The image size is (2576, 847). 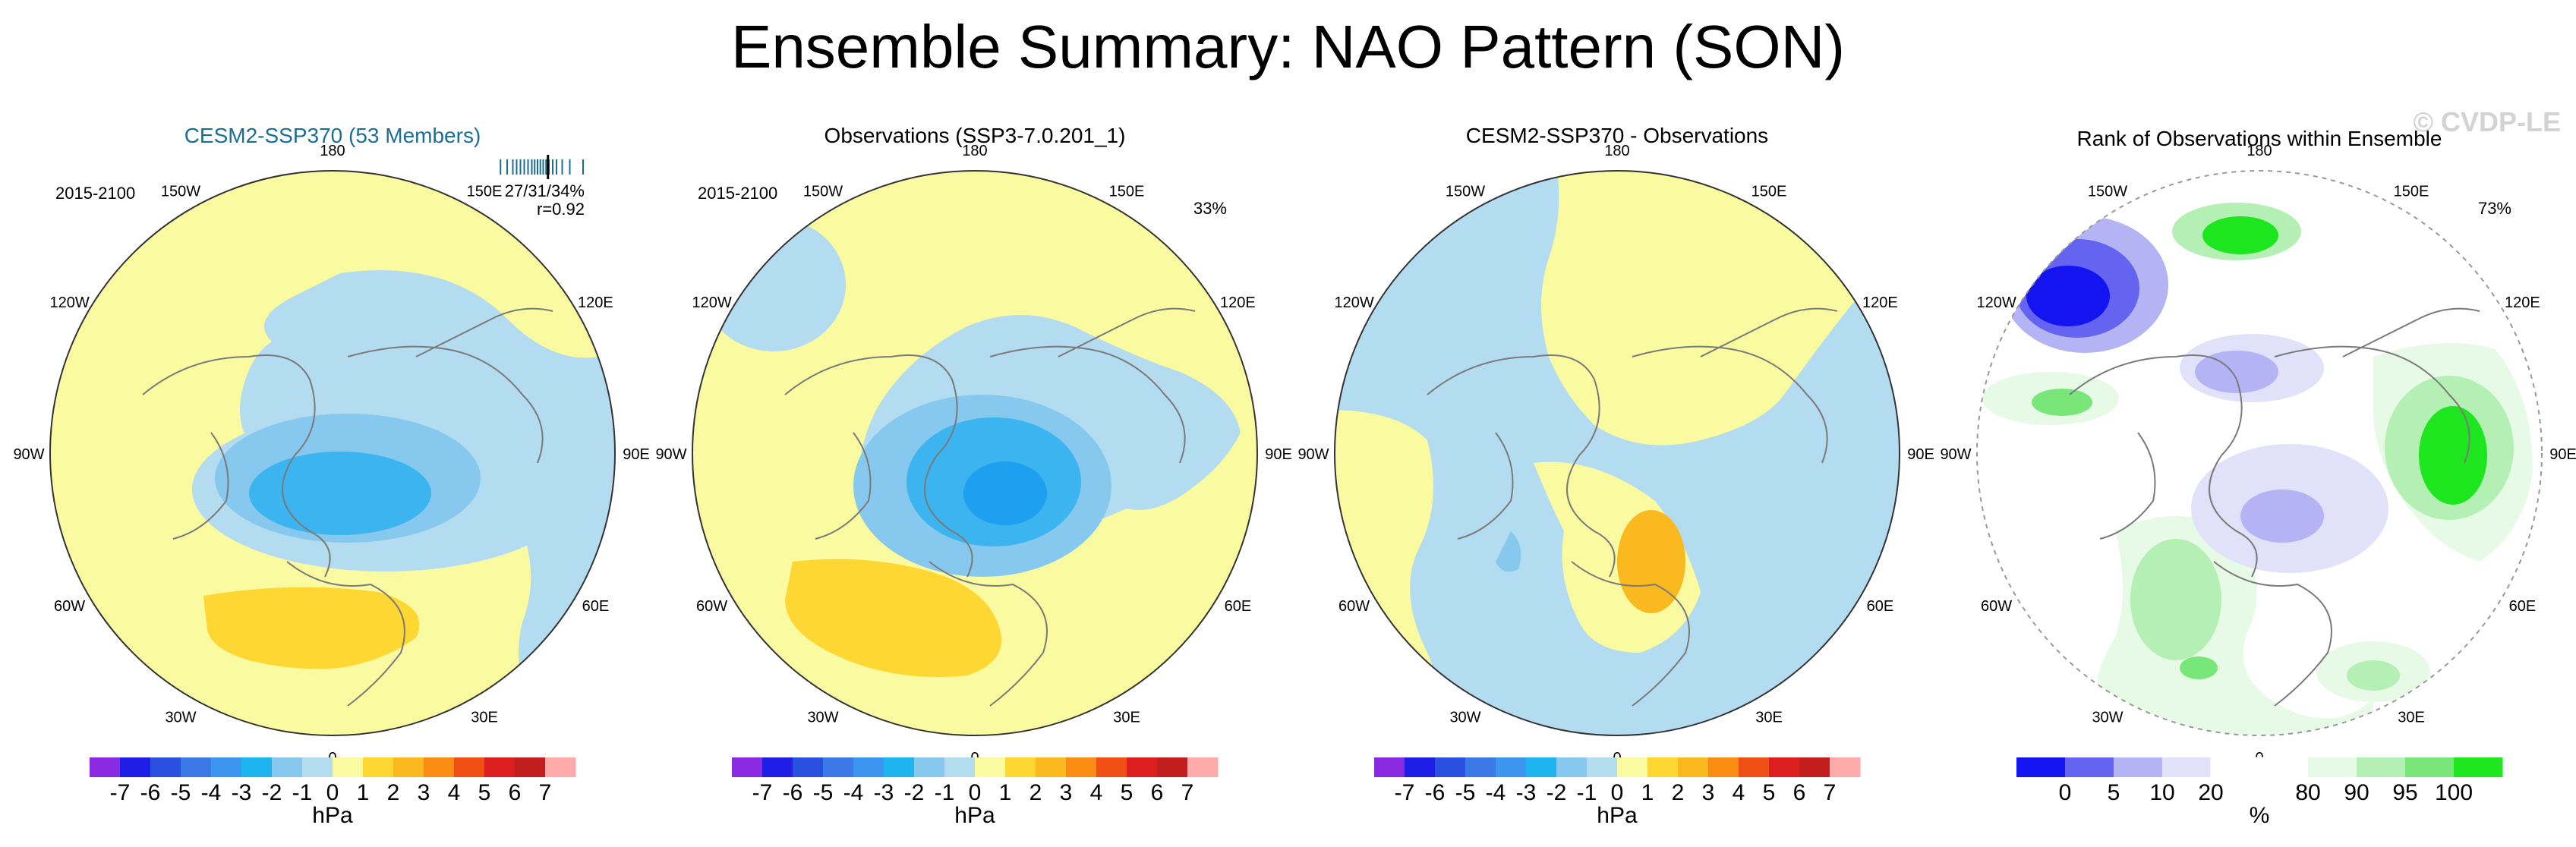 What do you see at coordinates (542, 167) in the screenshot?
I see `ensemble-rank-strip` at bounding box center [542, 167].